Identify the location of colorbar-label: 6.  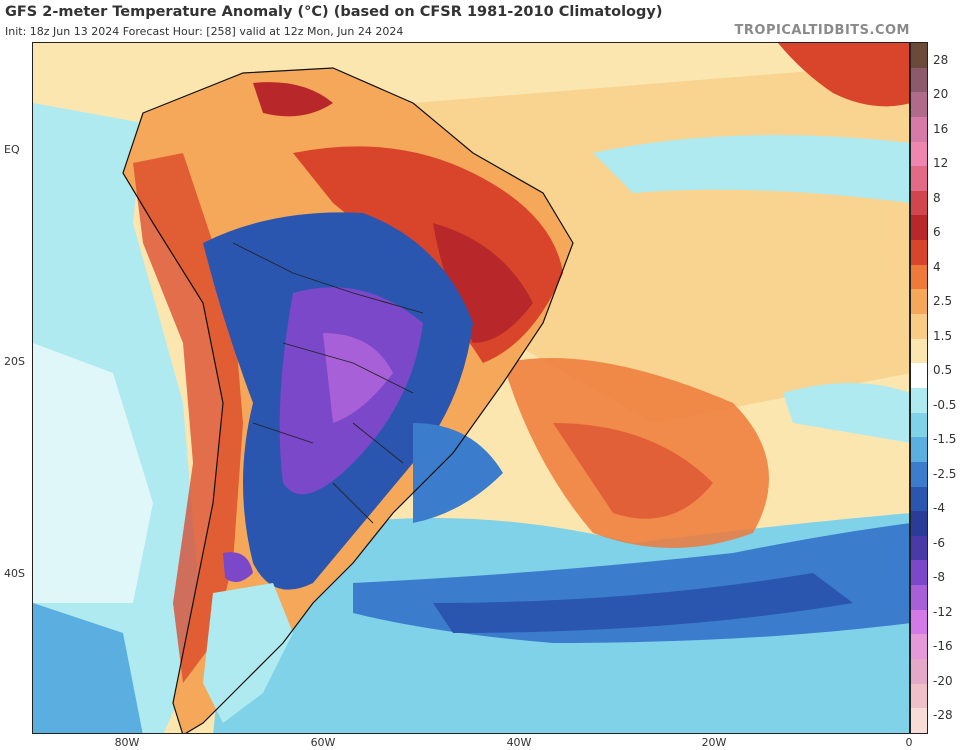
(937, 232).